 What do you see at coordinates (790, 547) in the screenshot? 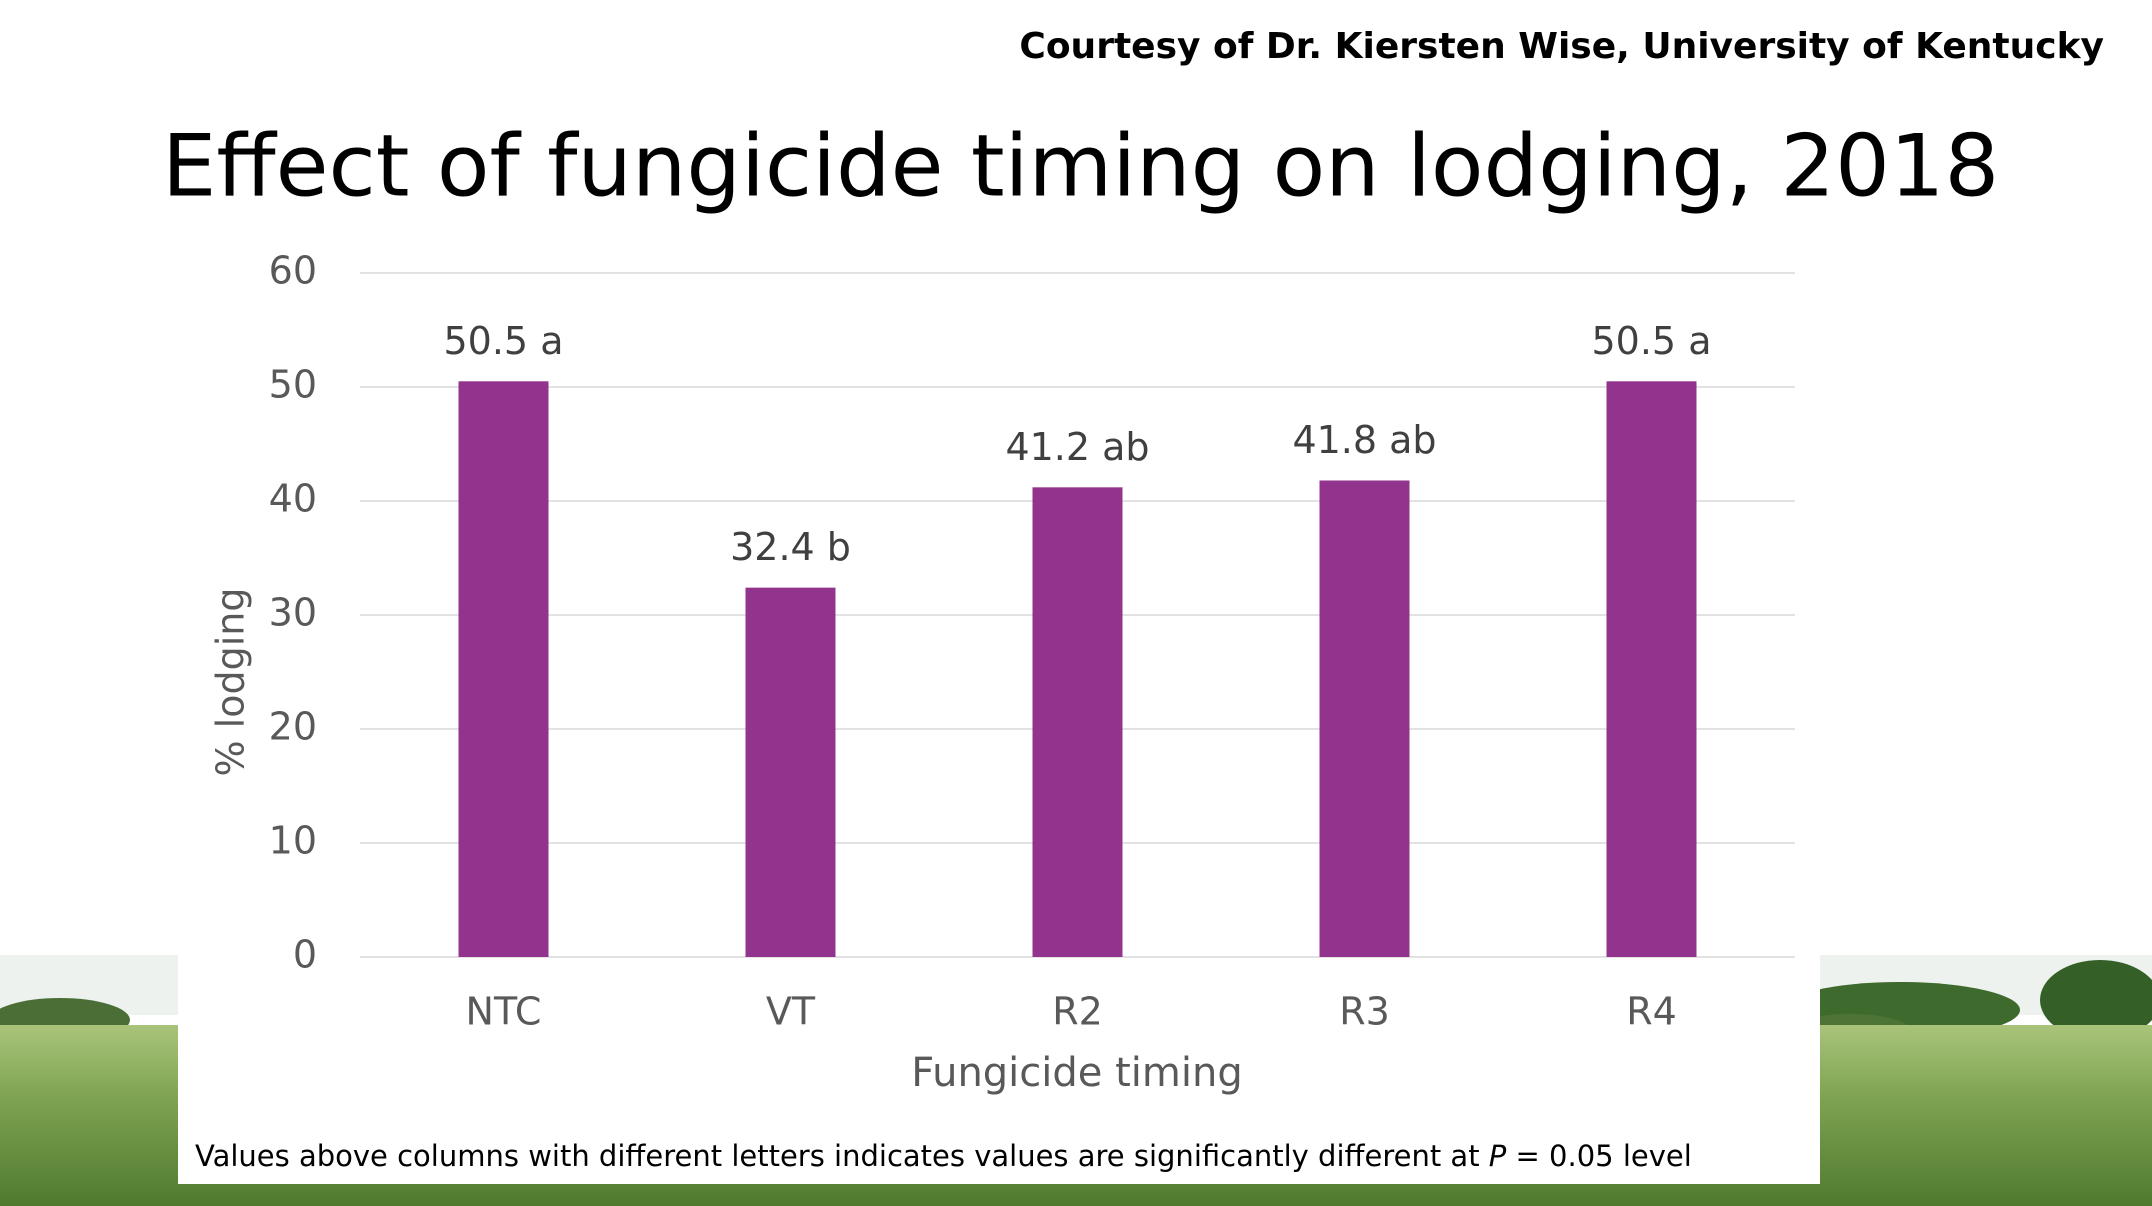
I see `data-label: 32.4 b` at bounding box center [790, 547].